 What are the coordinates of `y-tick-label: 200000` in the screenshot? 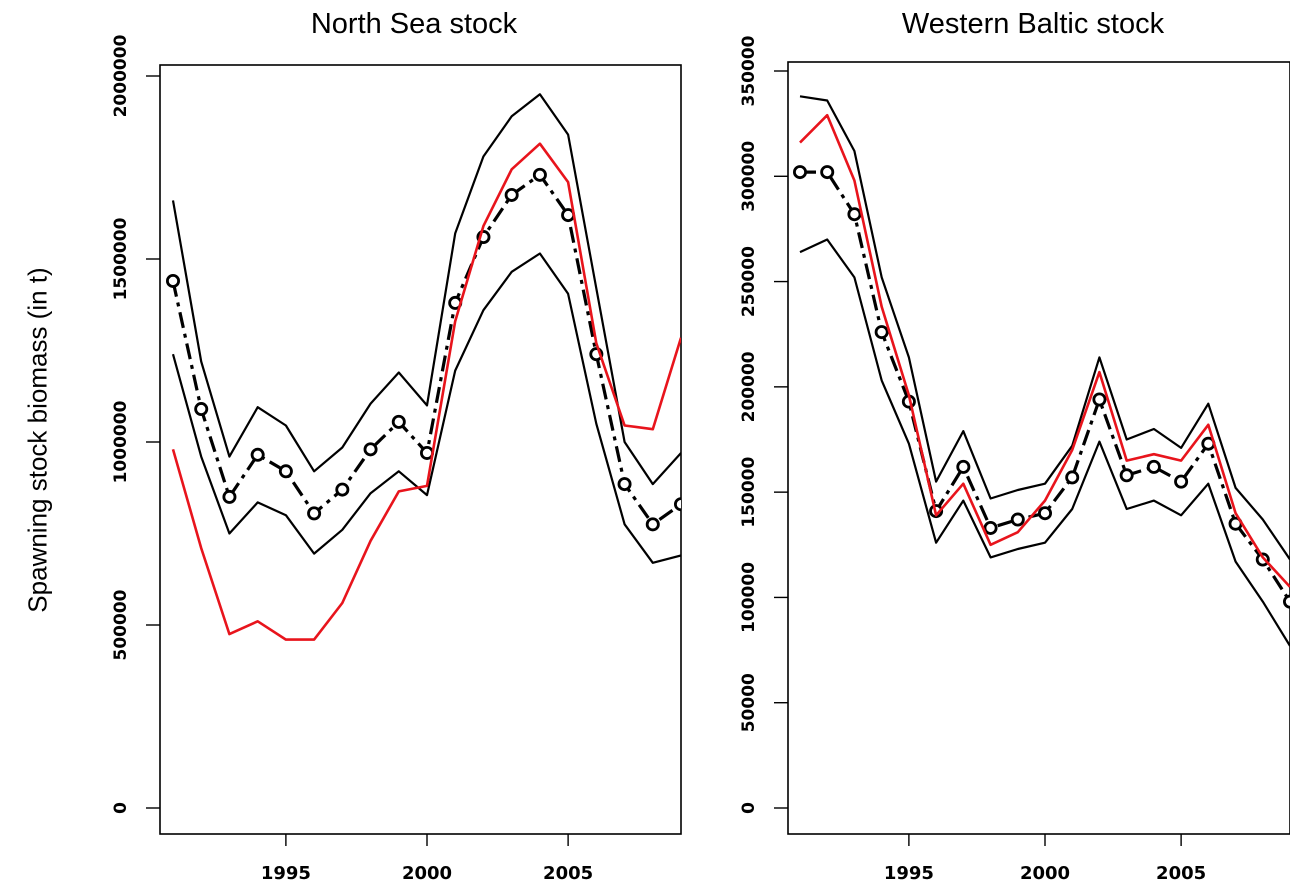 It's located at (749, 386).